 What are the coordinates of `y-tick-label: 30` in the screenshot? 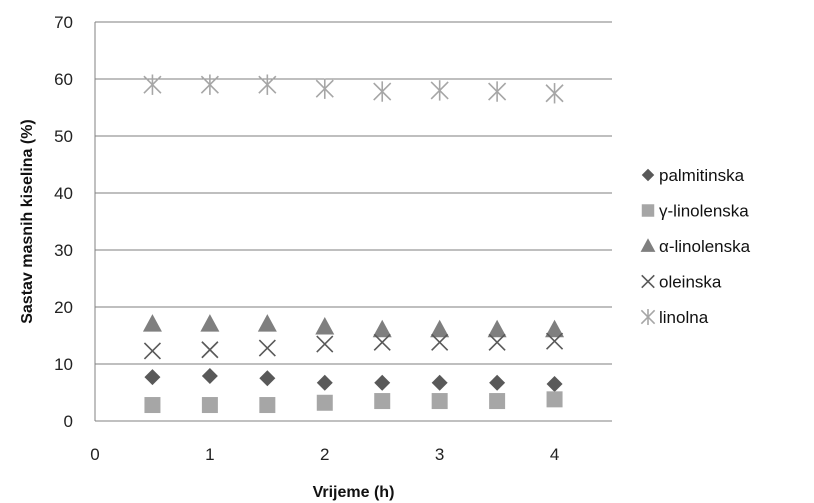 It's located at (63, 250).